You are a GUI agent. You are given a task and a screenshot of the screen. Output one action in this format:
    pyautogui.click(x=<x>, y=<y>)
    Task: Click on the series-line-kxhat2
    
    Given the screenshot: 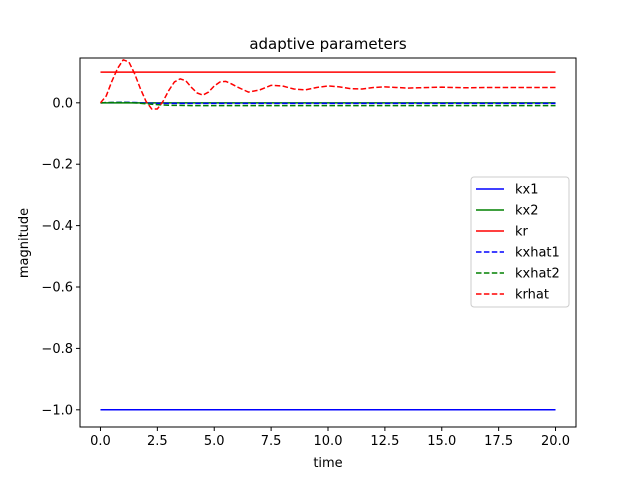 What is the action you would take?
    pyautogui.click(x=328, y=104)
    